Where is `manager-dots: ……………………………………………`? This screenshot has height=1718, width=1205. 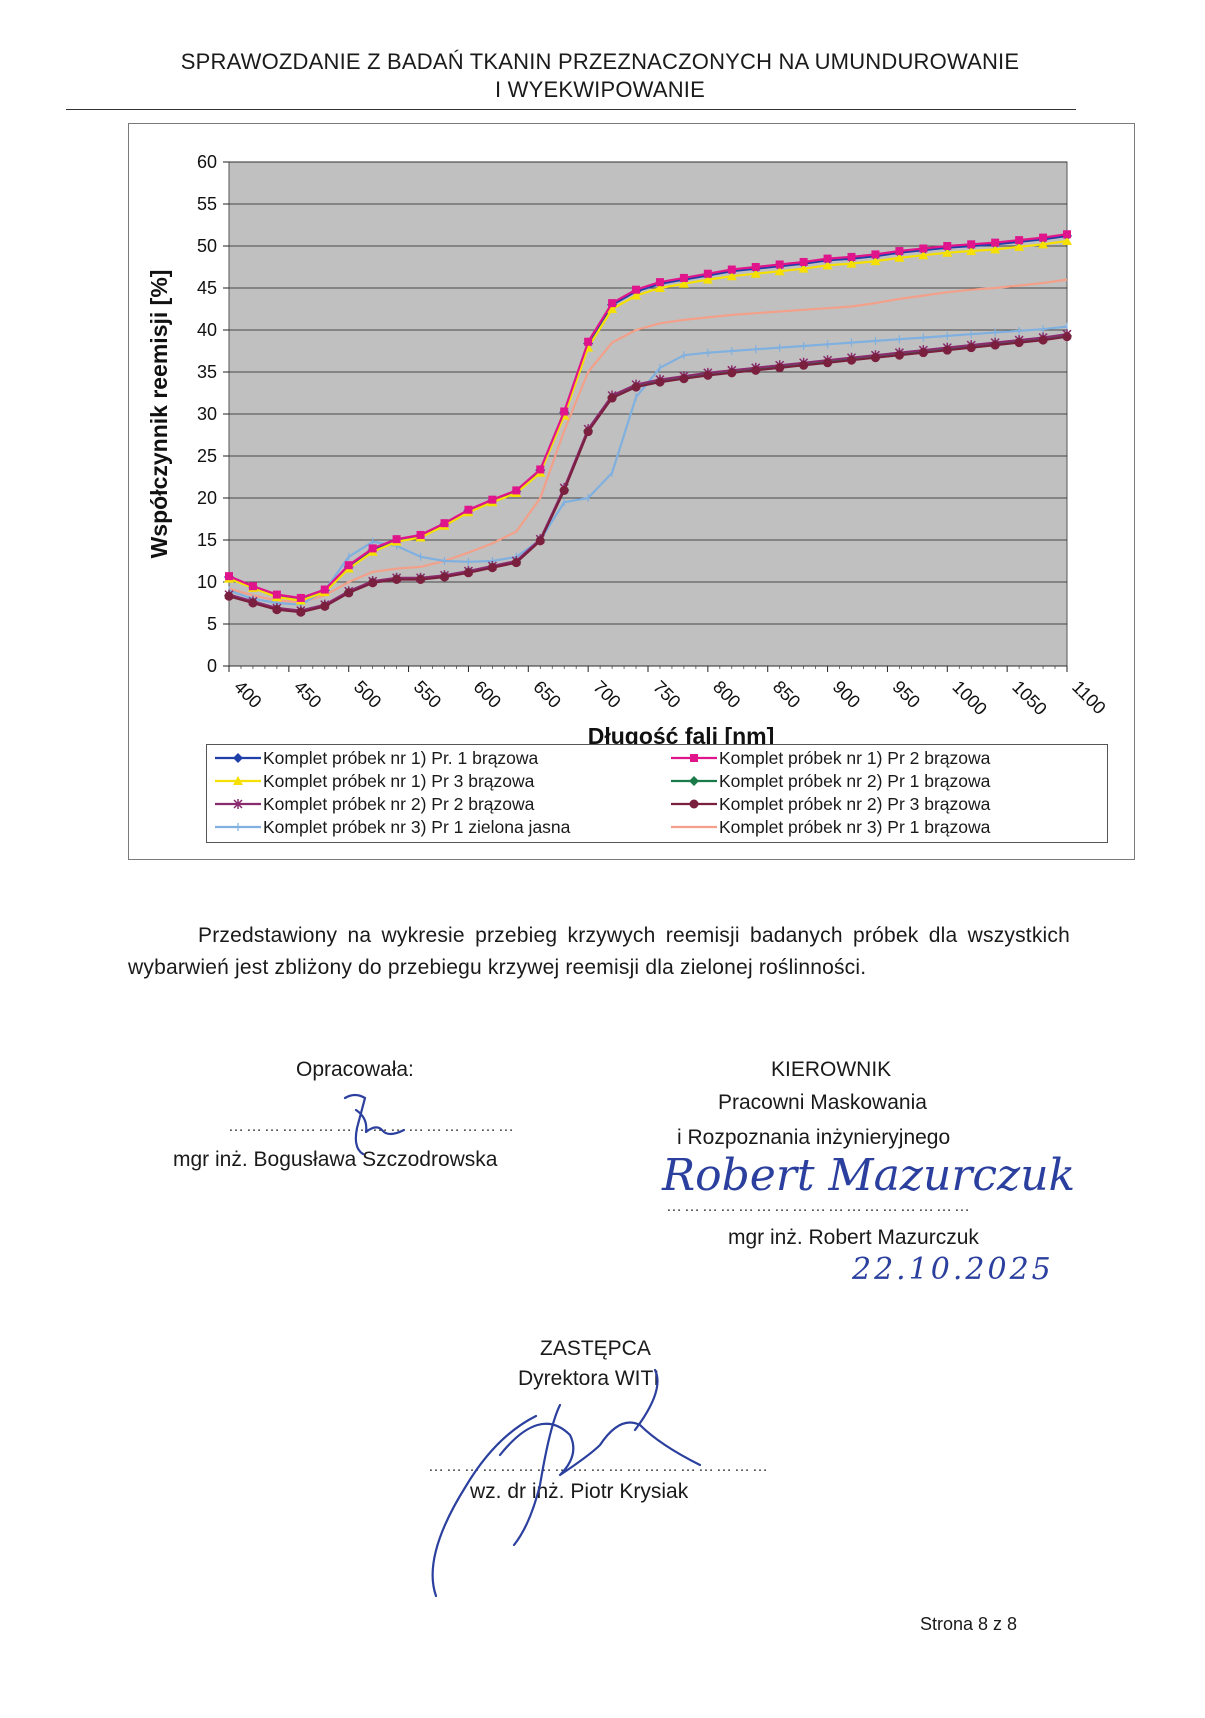 manager-dots: …………………………………………… is located at coordinates (819, 1206).